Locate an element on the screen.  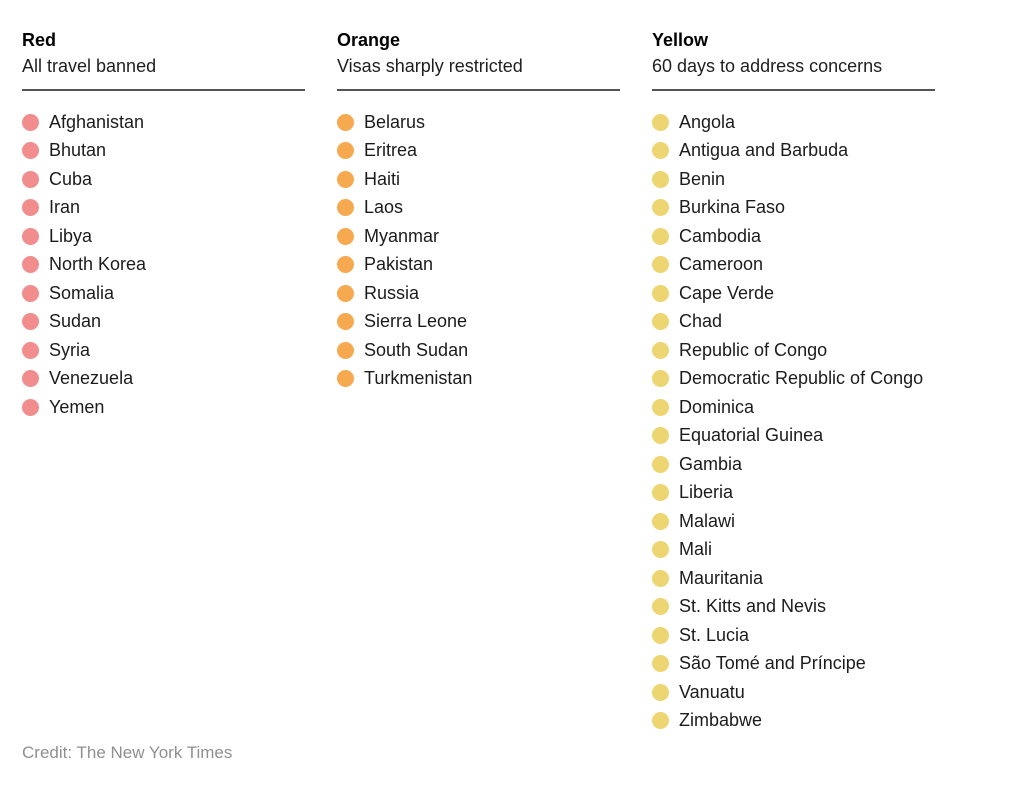
country-name: Mauritania is located at coordinates (721, 577).